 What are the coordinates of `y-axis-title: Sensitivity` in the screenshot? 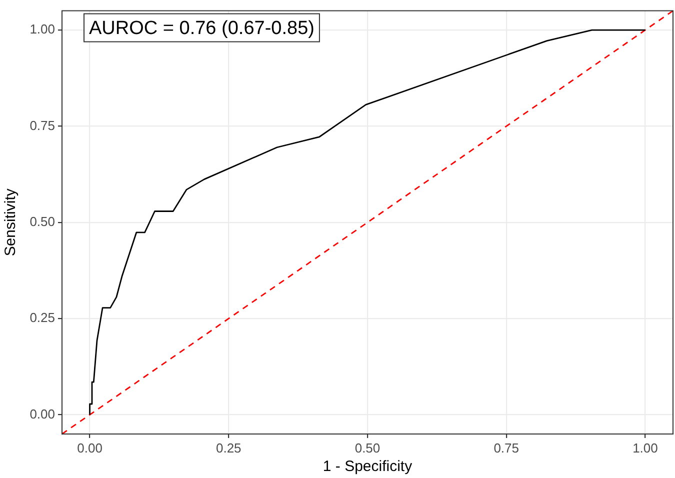 It's located at (11, 222).